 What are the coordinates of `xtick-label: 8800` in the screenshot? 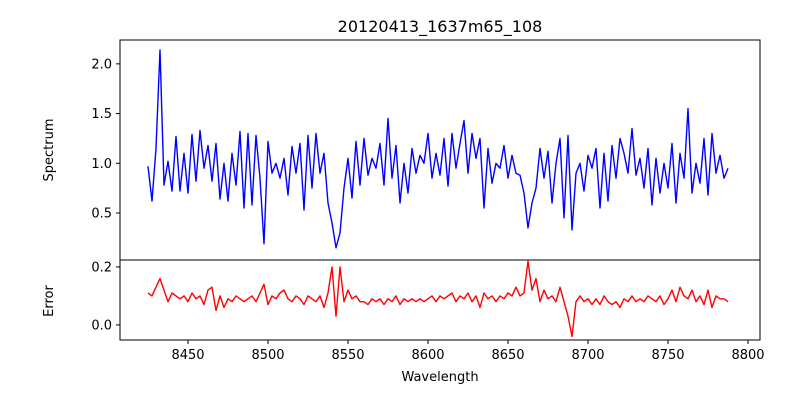 It's located at (747, 355).